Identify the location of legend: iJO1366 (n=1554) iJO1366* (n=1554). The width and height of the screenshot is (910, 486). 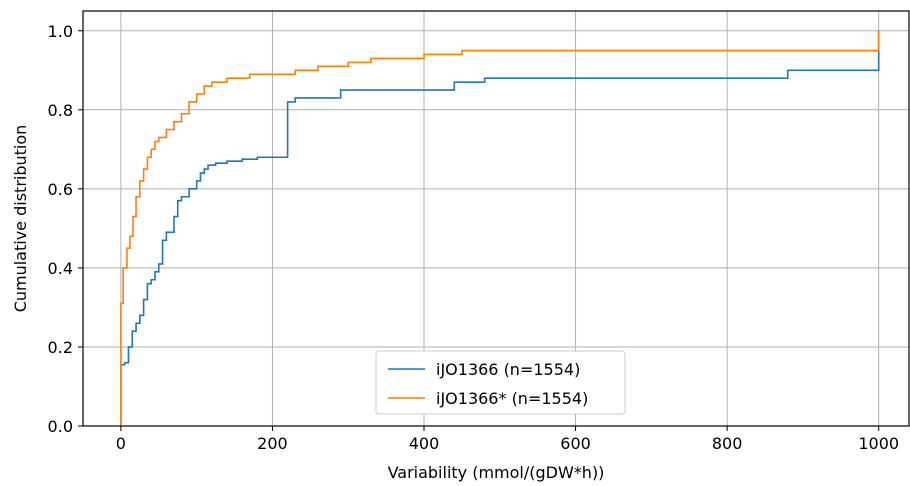
(500, 382).